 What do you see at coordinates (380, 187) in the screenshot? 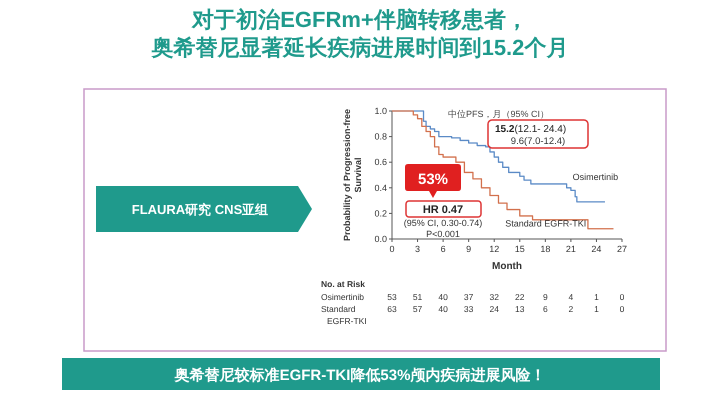
I see `y-tick-label: 0.4` at bounding box center [380, 187].